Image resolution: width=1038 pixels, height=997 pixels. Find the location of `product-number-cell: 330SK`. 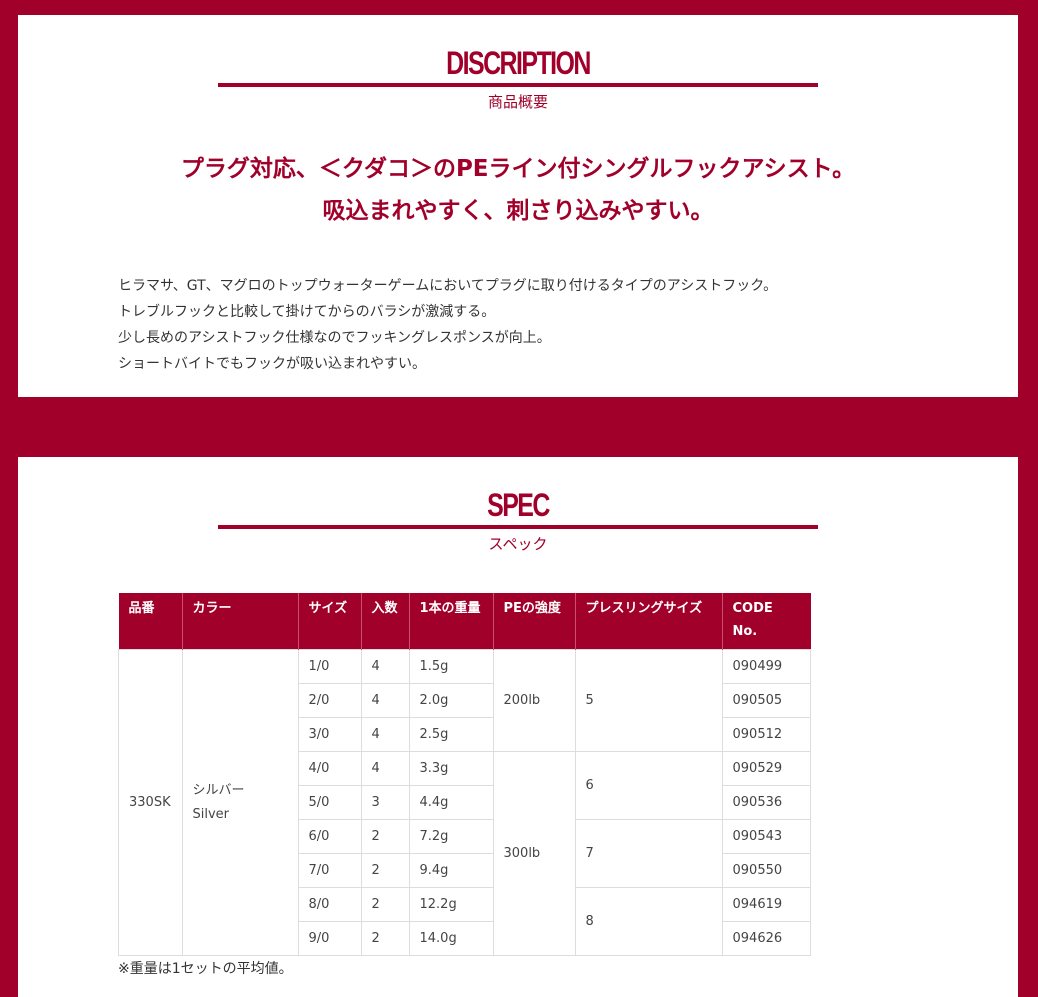

product-number-cell: 330SK is located at coordinates (150, 802).